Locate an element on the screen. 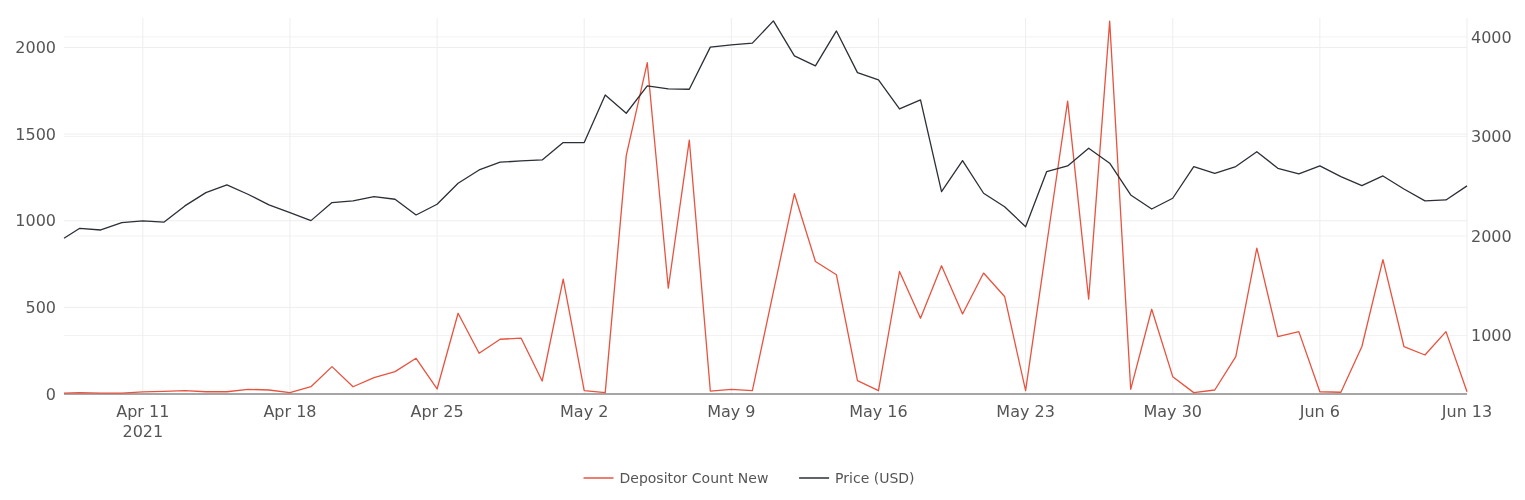 The image size is (1525, 500). y-tick-label: 500 is located at coordinates (40, 307).